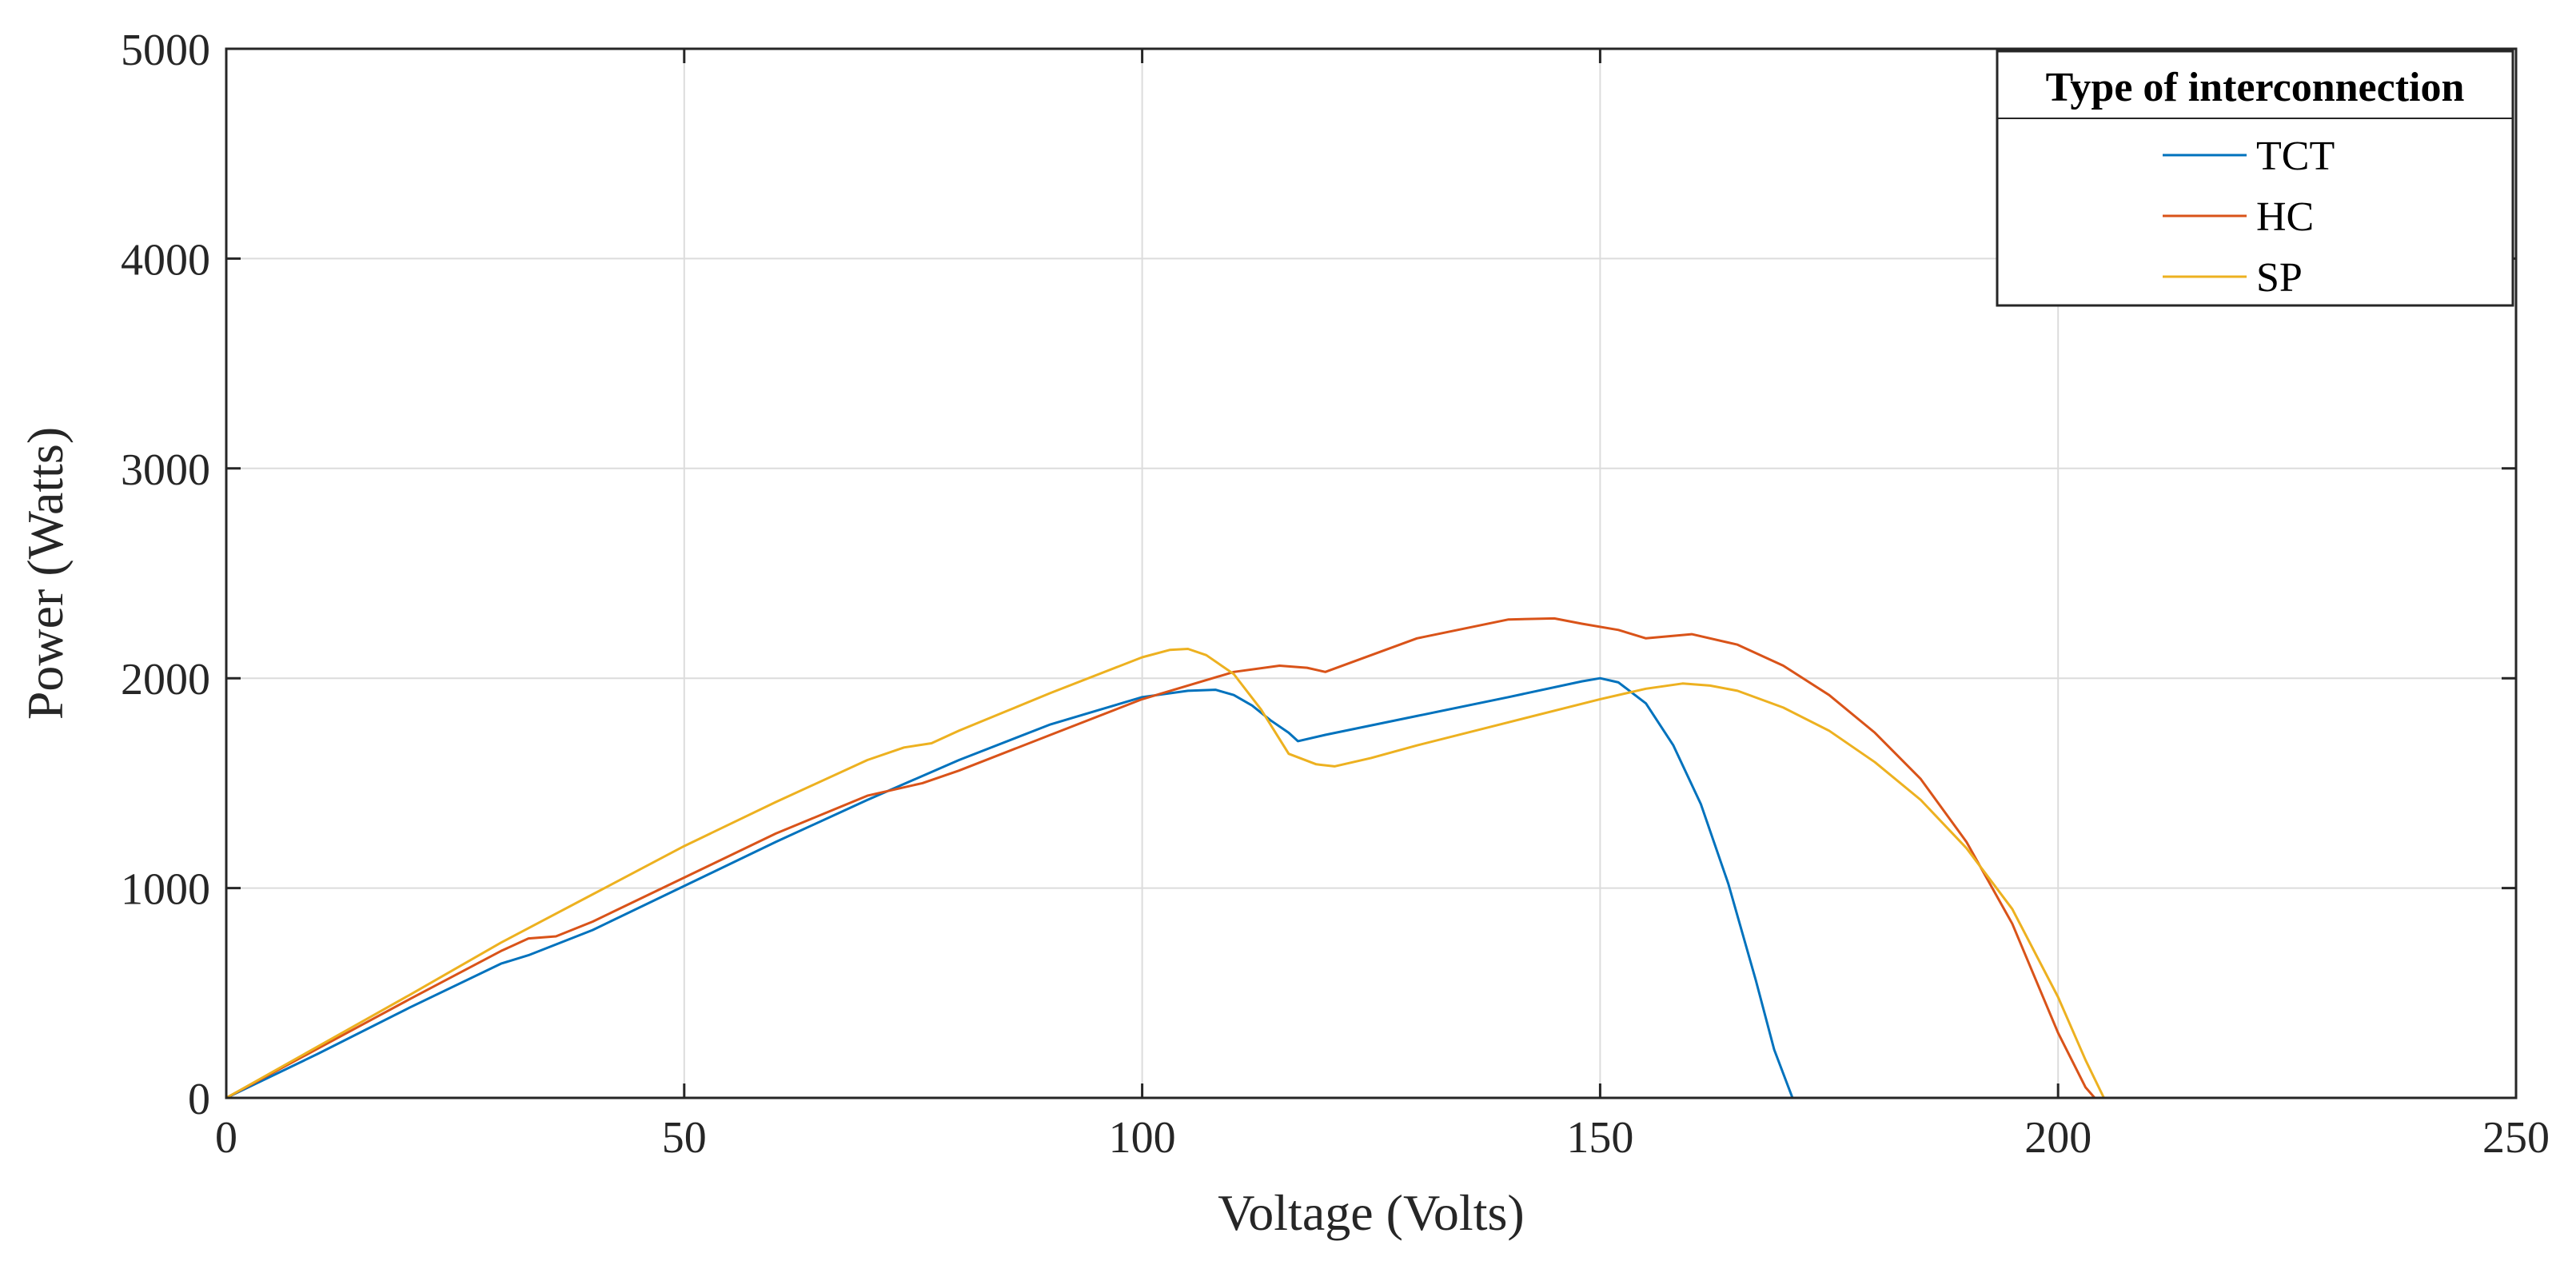 The image size is (2576, 1265). I want to click on legend-label-hc: HC, so click(2285, 217).